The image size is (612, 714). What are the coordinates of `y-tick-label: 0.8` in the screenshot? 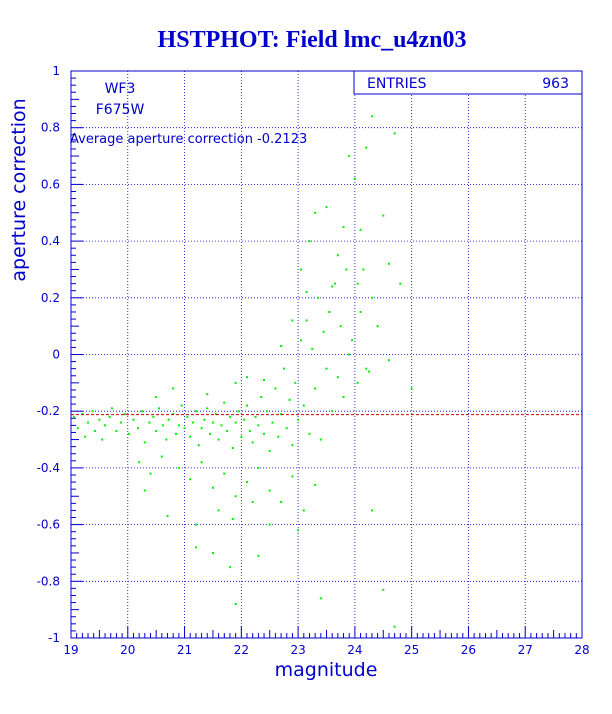 It's located at (50, 128).